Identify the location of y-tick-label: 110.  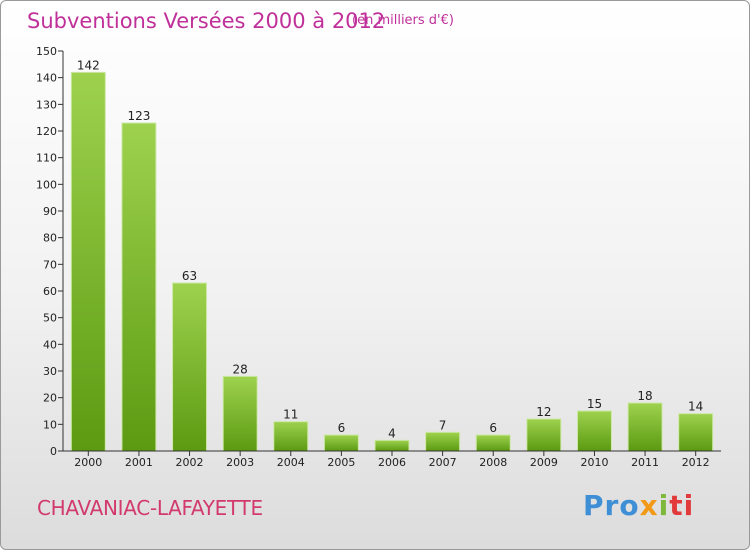
(46, 158).